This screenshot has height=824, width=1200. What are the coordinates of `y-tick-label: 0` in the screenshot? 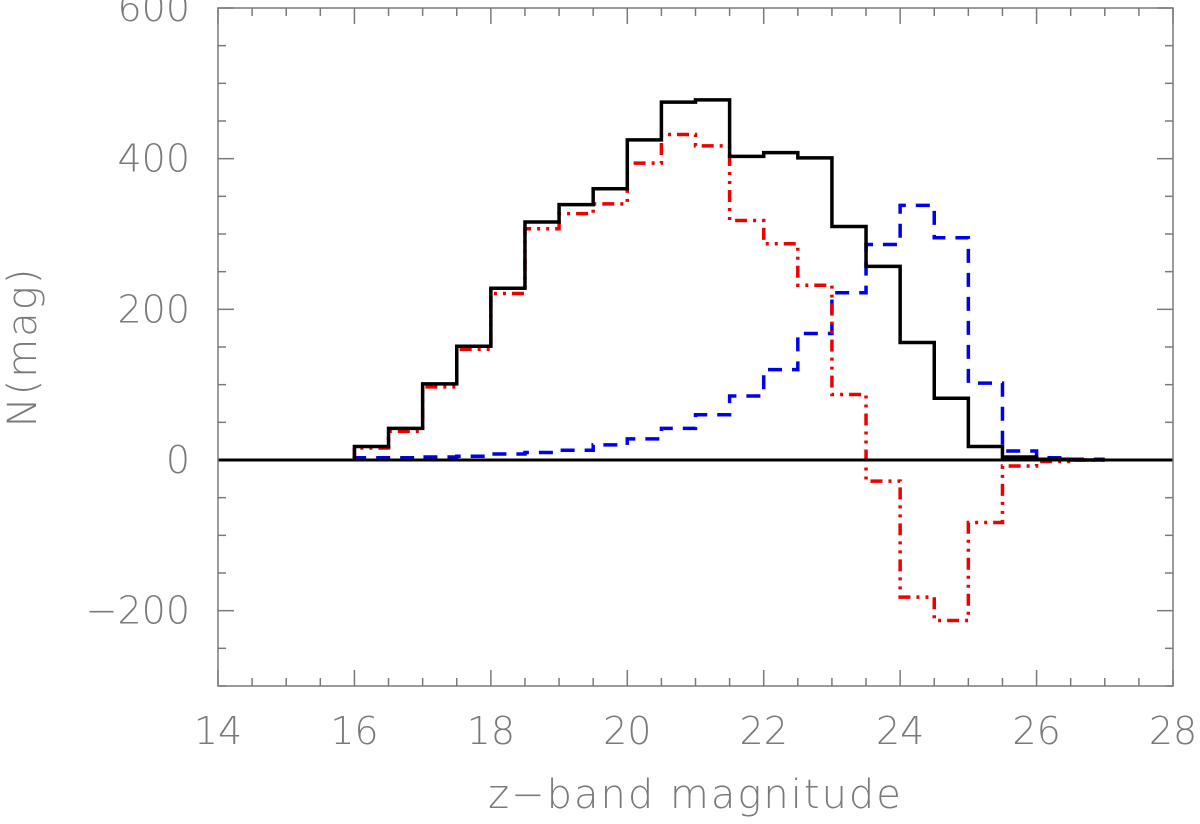 It's located at (178, 460).